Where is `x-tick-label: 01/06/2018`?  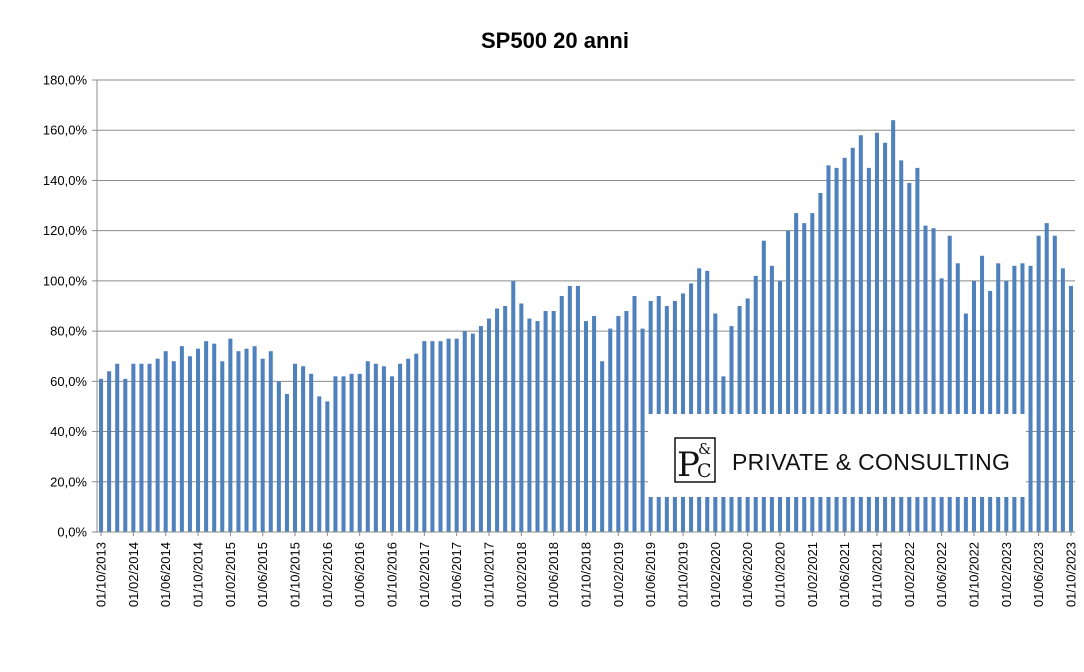
x-tick-label: 01/06/2018 is located at coordinates (553, 574).